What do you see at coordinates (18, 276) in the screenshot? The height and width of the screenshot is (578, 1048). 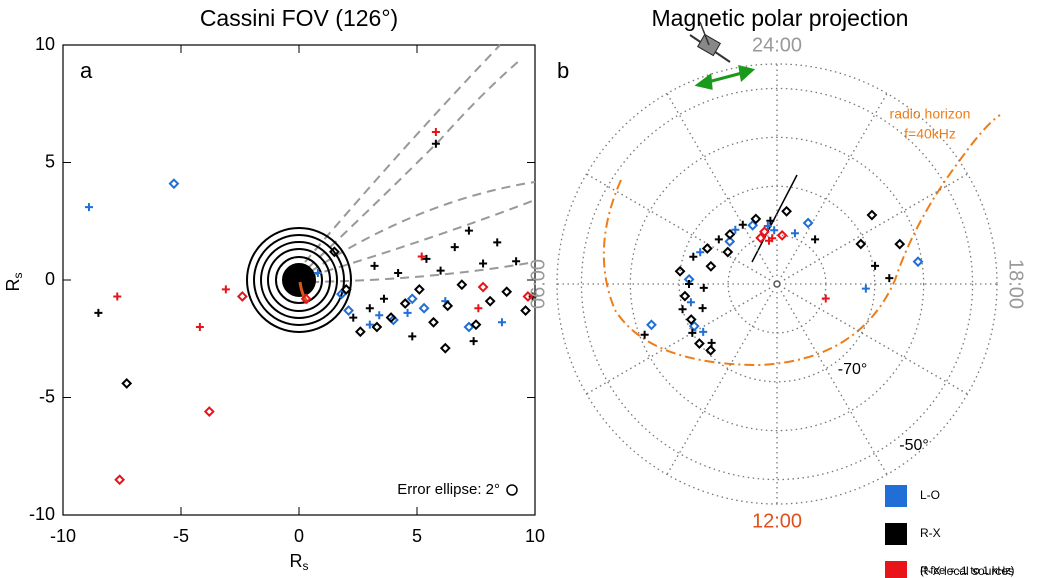 I see `y-axis-label-sub: s` at bounding box center [18, 276].